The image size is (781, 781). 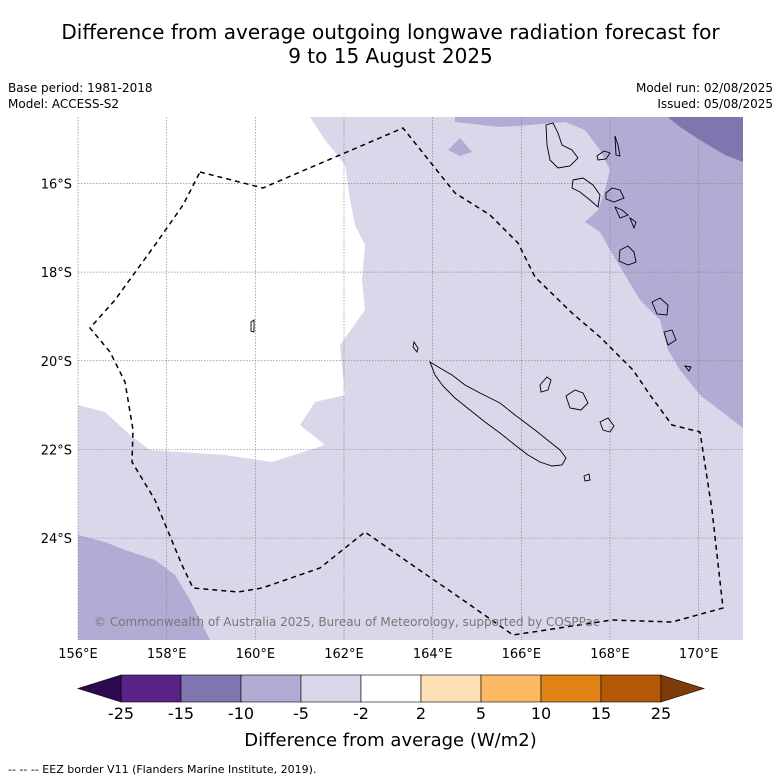 What do you see at coordinates (241, 713) in the screenshot?
I see `colorbar-tick-label: -10` at bounding box center [241, 713].